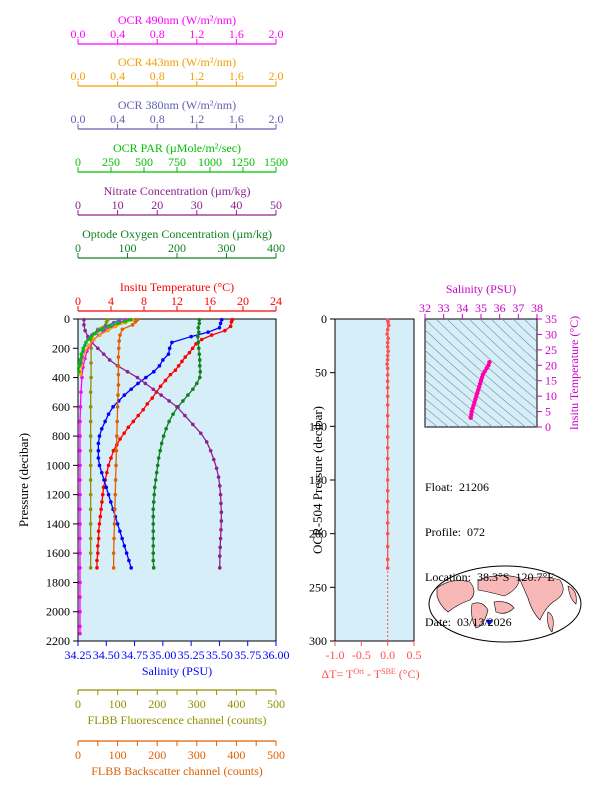  I want to click on delta-t-pressure-tick-label: 100, so click(318, 426).